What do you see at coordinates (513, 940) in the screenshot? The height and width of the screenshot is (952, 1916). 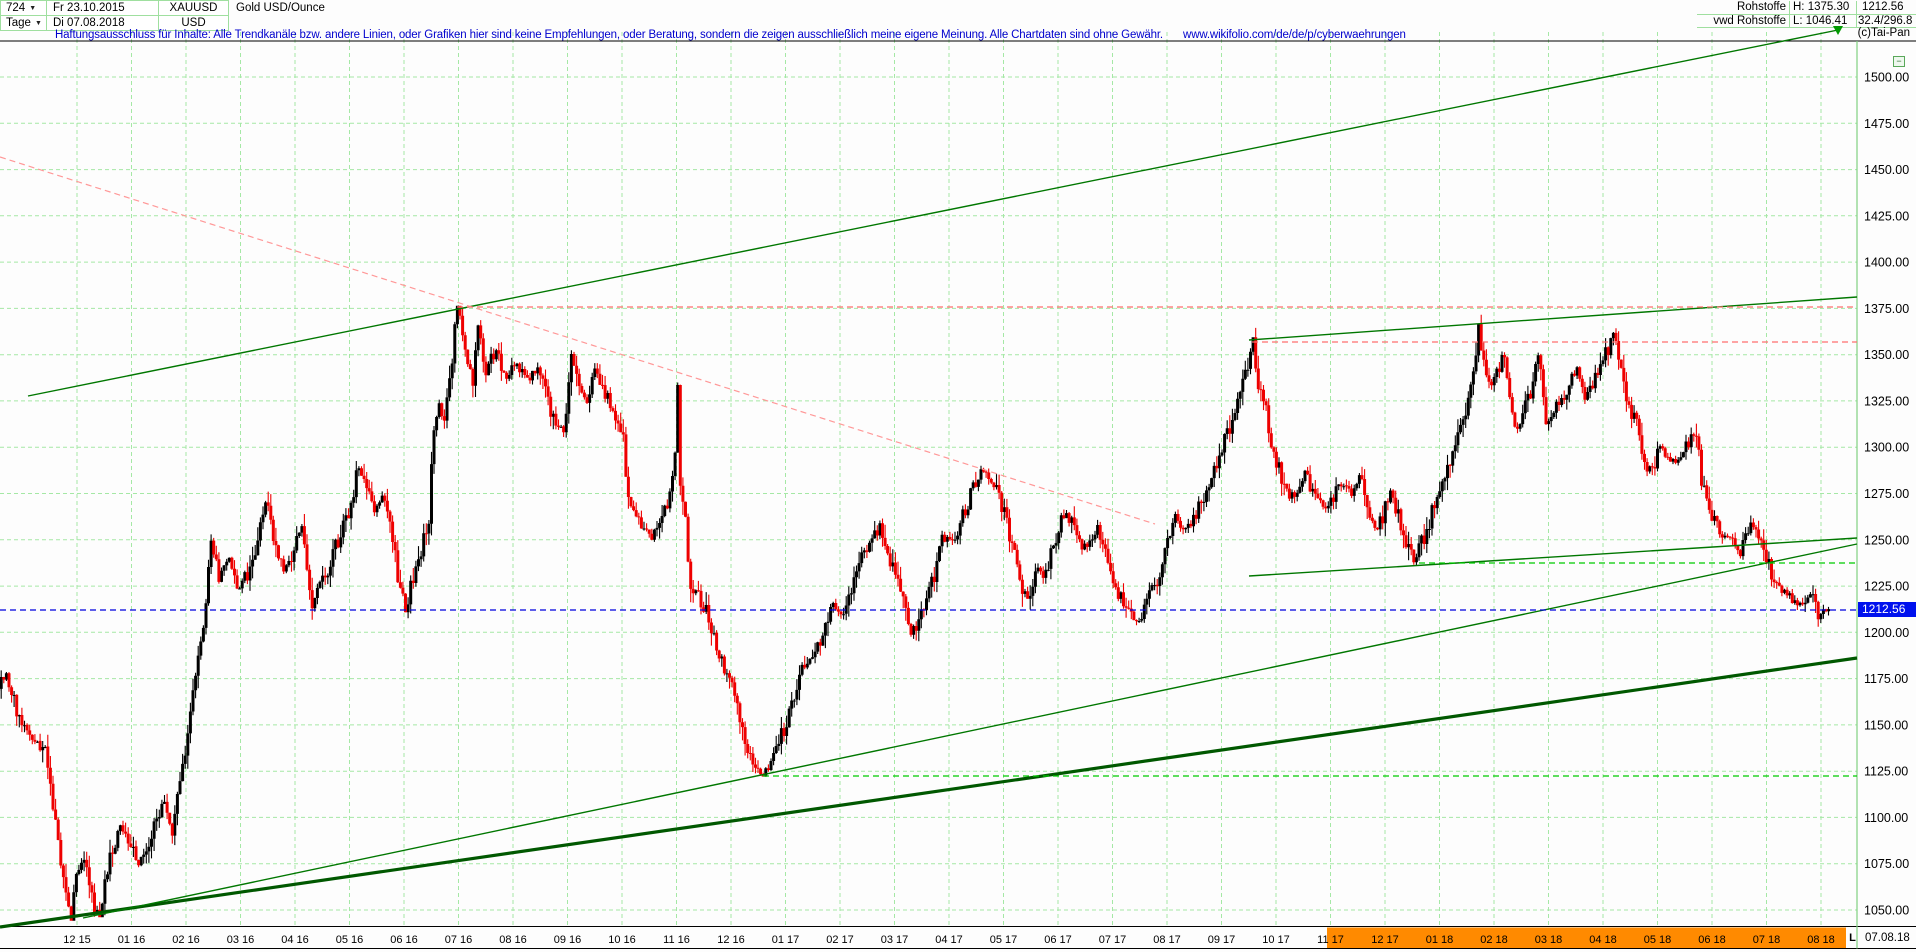 I see `time-tick-label: 08 16` at bounding box center [513, 940].